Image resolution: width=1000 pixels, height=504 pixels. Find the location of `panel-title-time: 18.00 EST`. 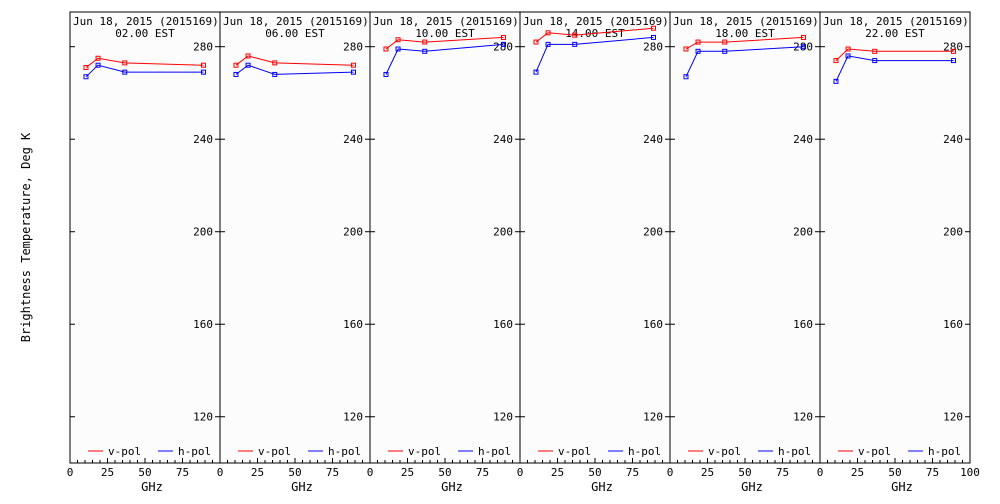

panel-title-time: 18.00 EST is located at coordinates (745, 33).